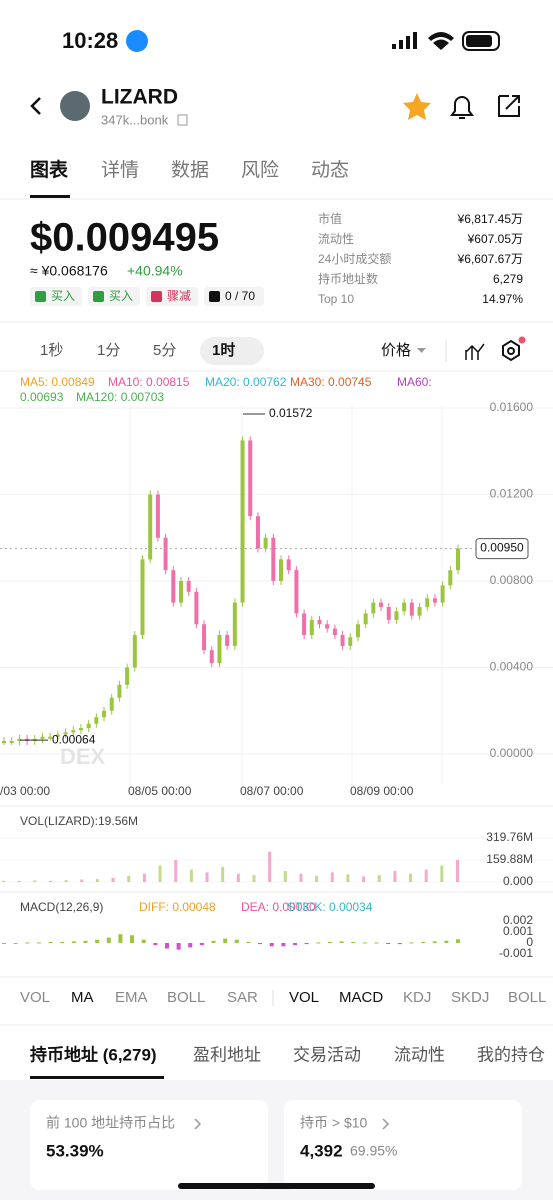 This screenshot has height=1200, width=553. What do you see at coordinates (334, 1123) in the screenshot?
I see `card-title: 持币 > $10` at bounding box center [334, 1123].